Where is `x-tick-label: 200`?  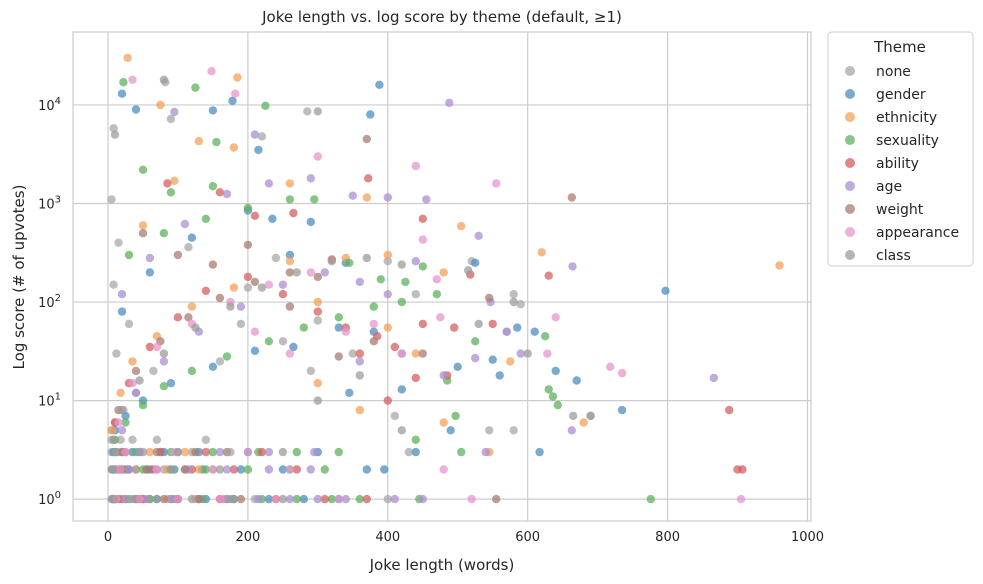 x-tick-label: 200 is located at coordinates (247, 537).